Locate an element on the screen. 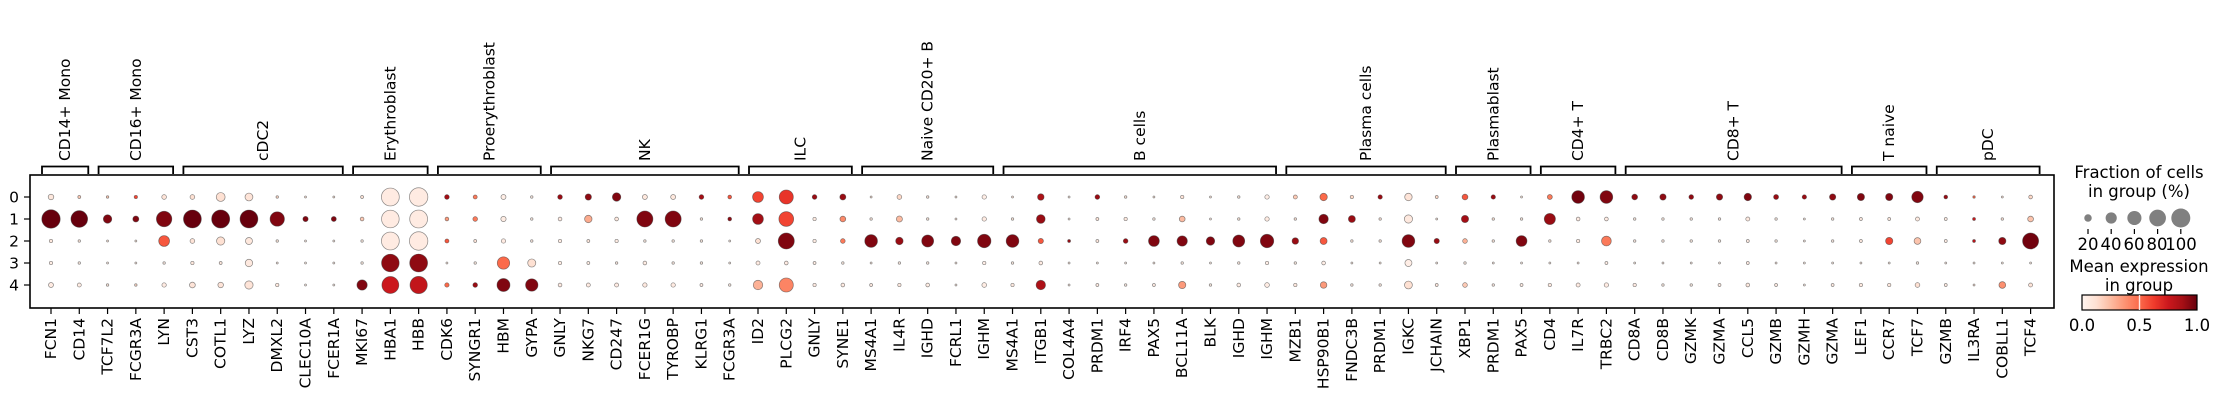 The image size is (2219, 402). row-label: 4 is located at coordinates (14, 286).